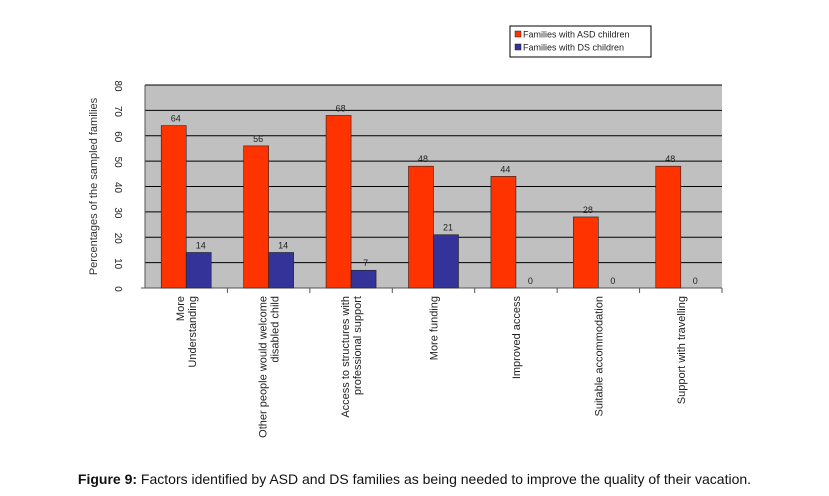 This screenshot has height=496, width=829. Describe the element at coordinates (435, 328) in the screenshot. I see `x-category-label: More funding` at that location.